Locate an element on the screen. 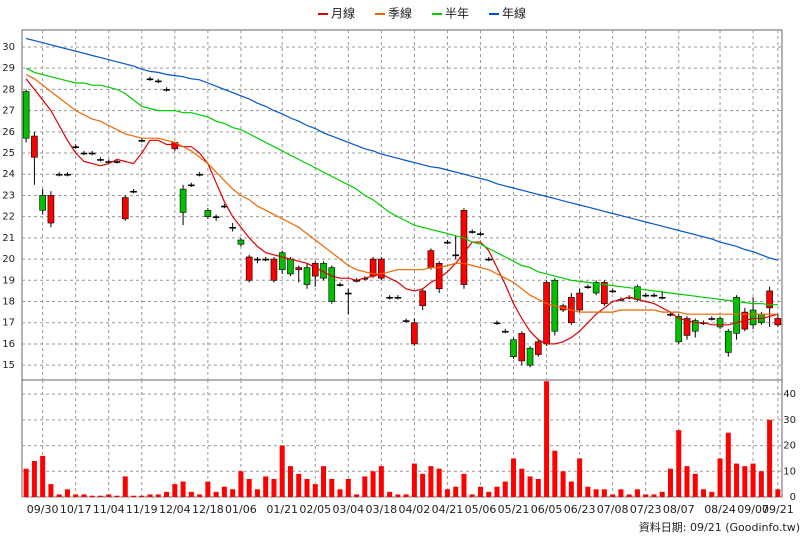 Image resolution: width=808 pixels, height=540 pixels. x-tick-label: 02/05 is located at coordinates (315, 509).